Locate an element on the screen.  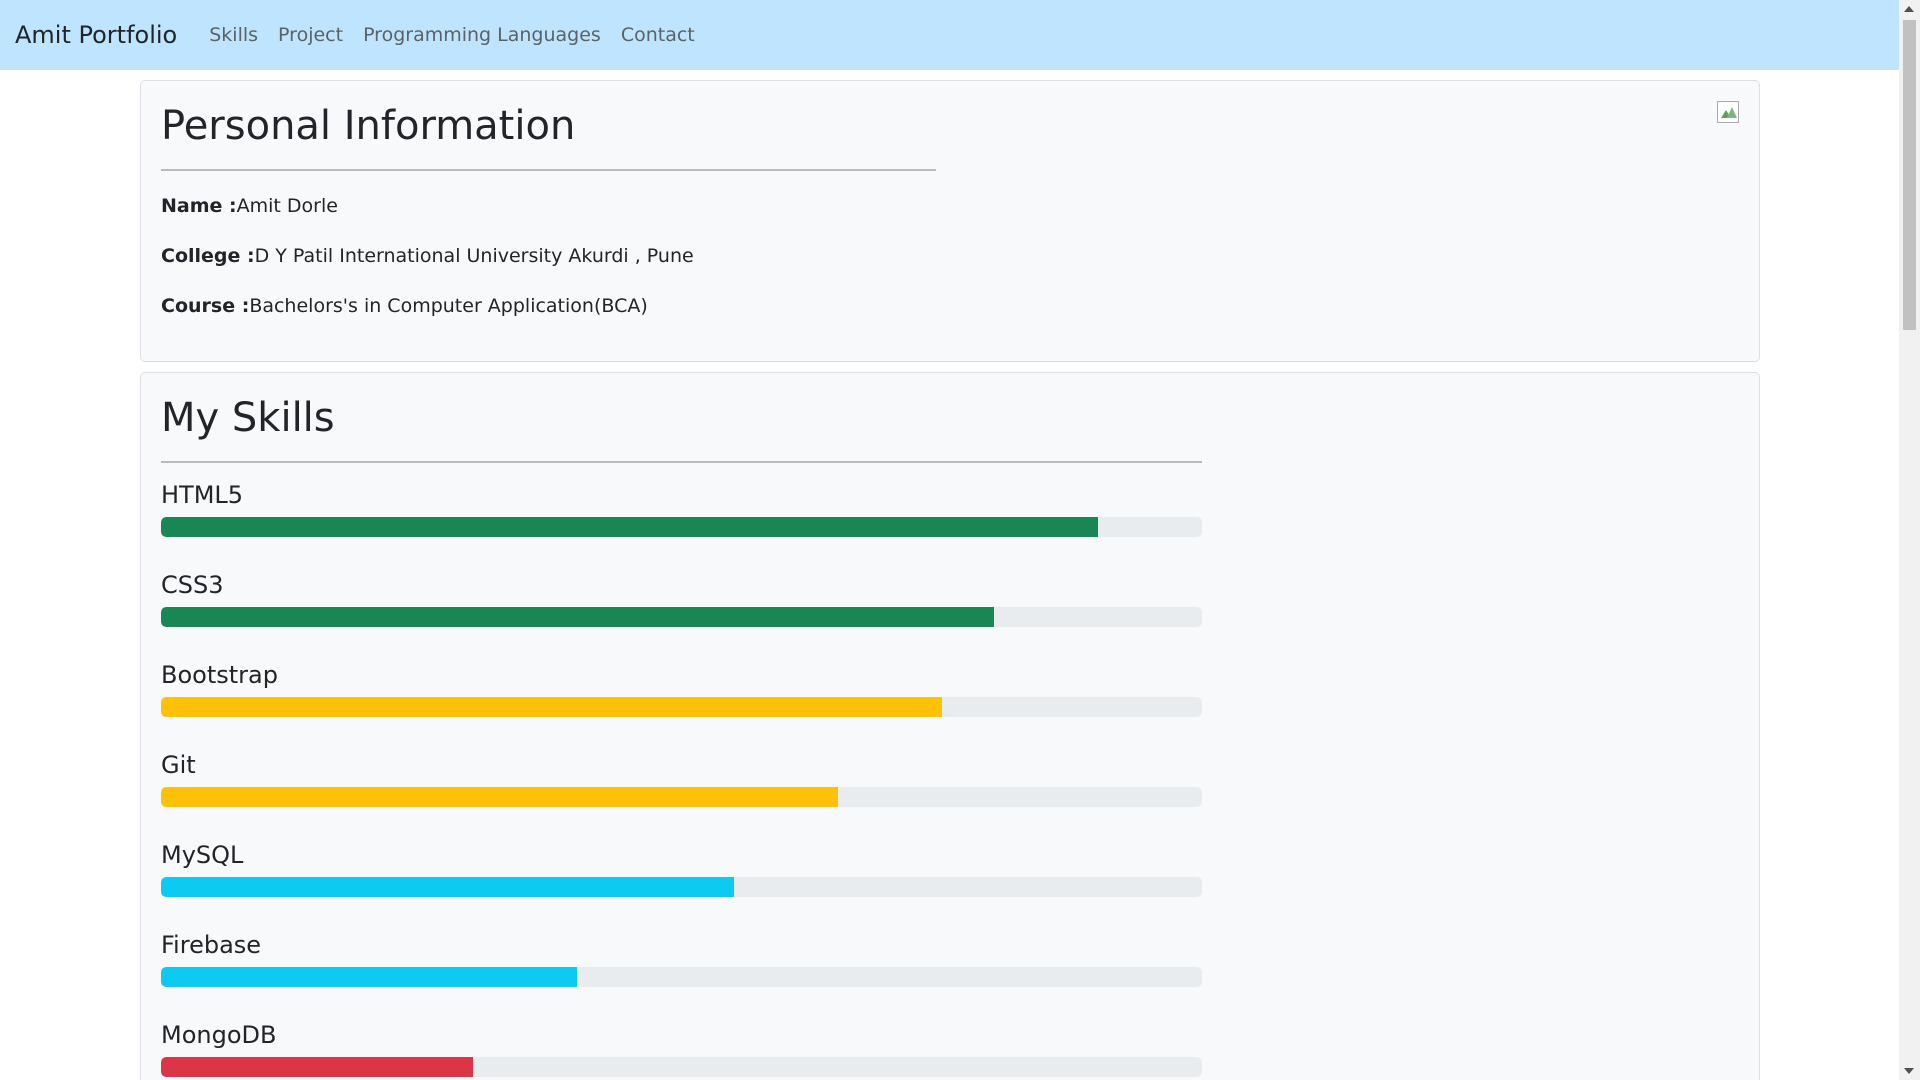
skill-label: CSS3 is located at coordinates (192, 585).